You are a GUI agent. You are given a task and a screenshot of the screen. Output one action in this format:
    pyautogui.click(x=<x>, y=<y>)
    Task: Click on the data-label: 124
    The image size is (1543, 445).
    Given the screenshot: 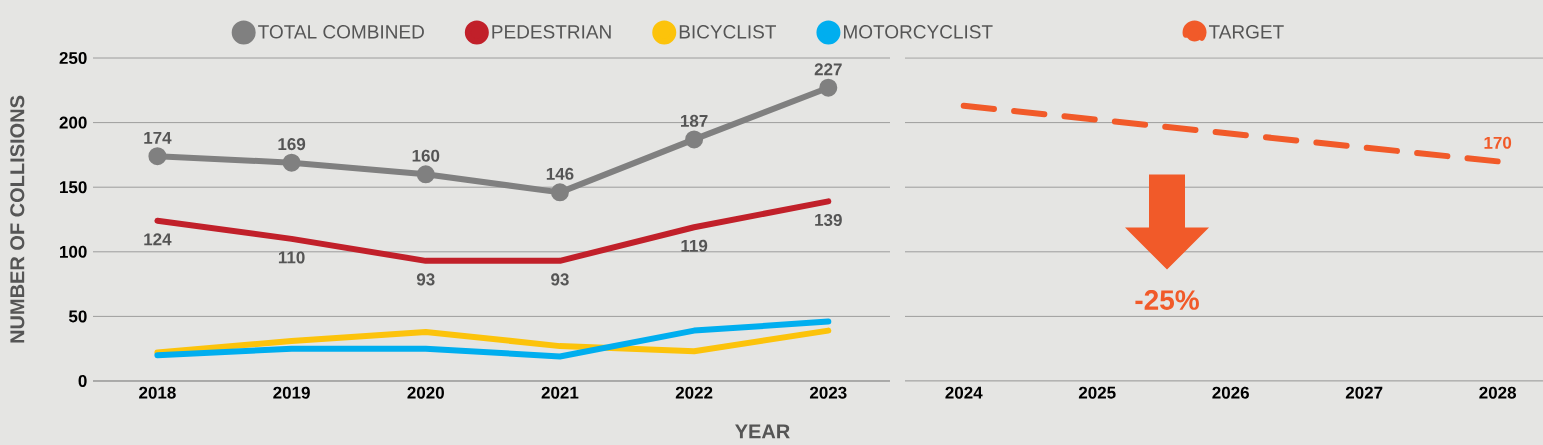 What is the action you would take?
    pyautogui.click(x=158, y=239)
    